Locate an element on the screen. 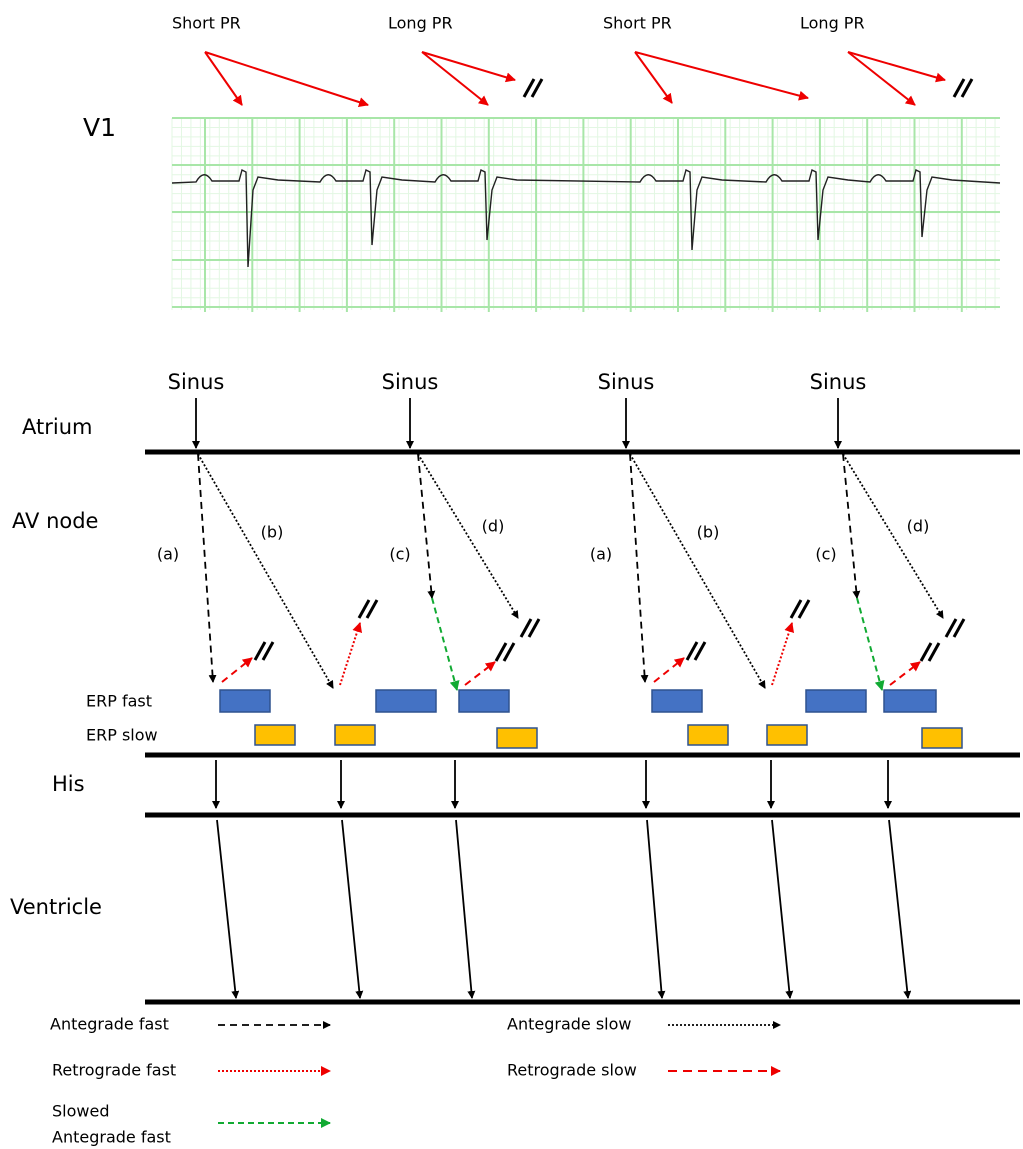 The image size is (1023, 1149). legend-label: Retrograde fast is located at coordinates (114, 1070).